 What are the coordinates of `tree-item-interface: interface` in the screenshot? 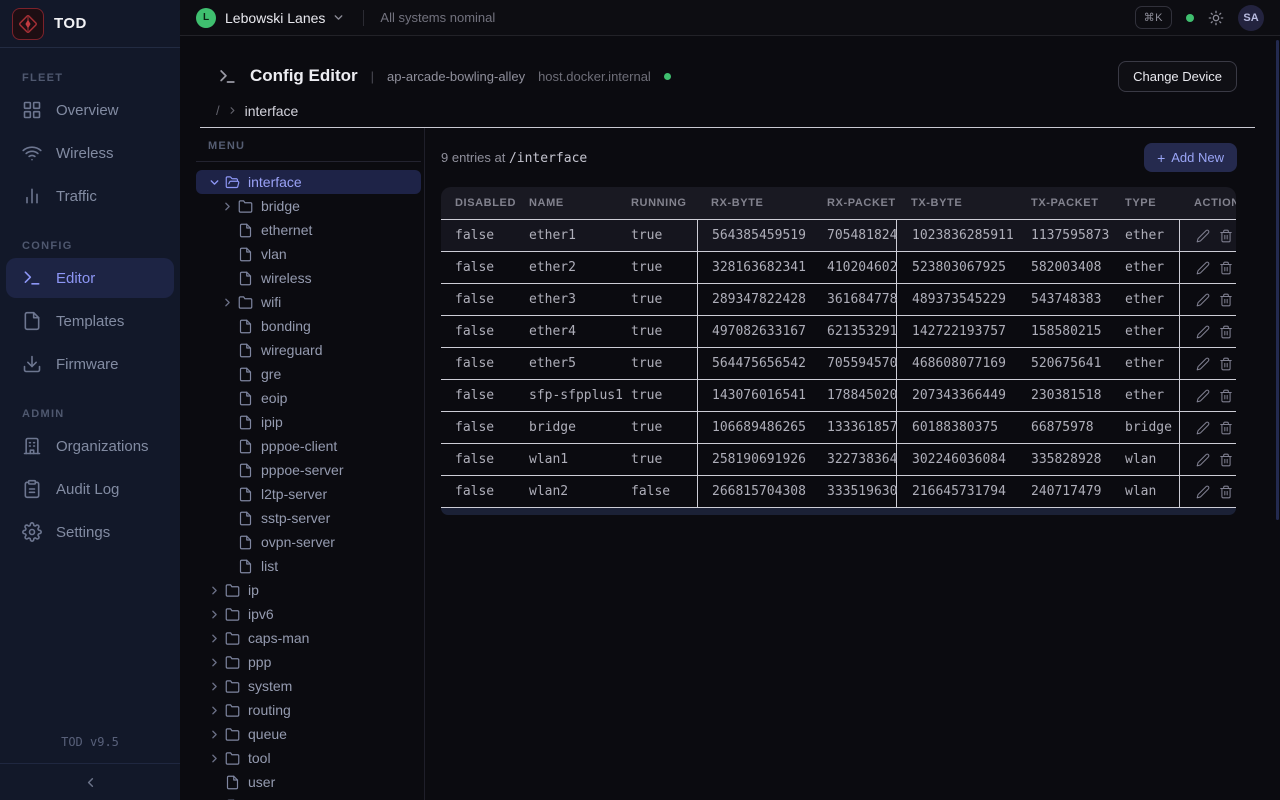 It's located at (308, 182).